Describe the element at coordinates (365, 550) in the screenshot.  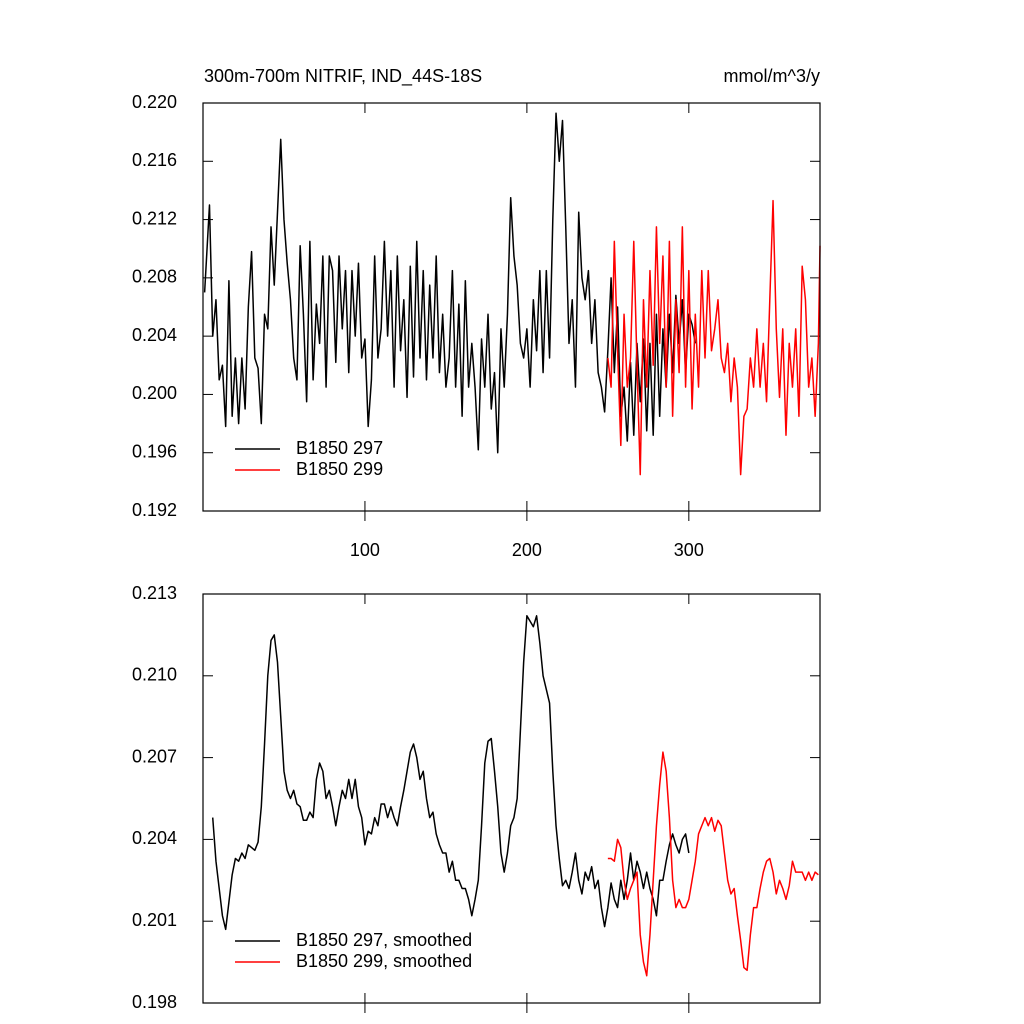
I see `x-tick-label: 100` at that location.